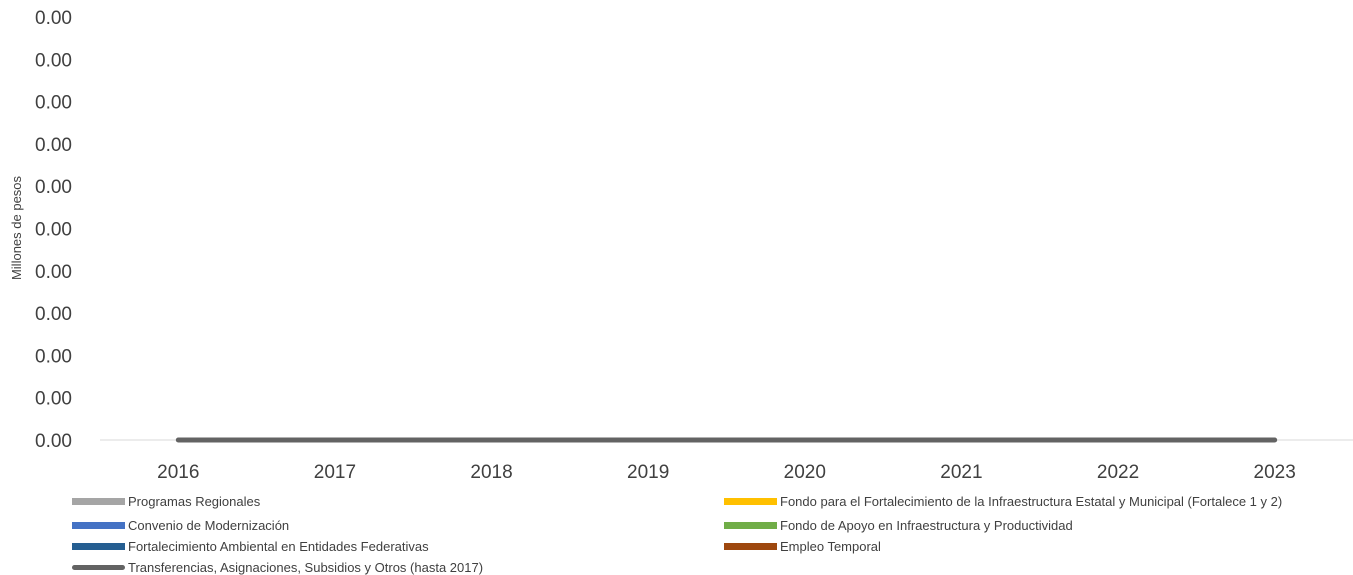 This screenshot has height=575, width=1353. Describe the element at coordinates (961, 472) in the screenshot. I see `x-tick-label: 2021` at that location.